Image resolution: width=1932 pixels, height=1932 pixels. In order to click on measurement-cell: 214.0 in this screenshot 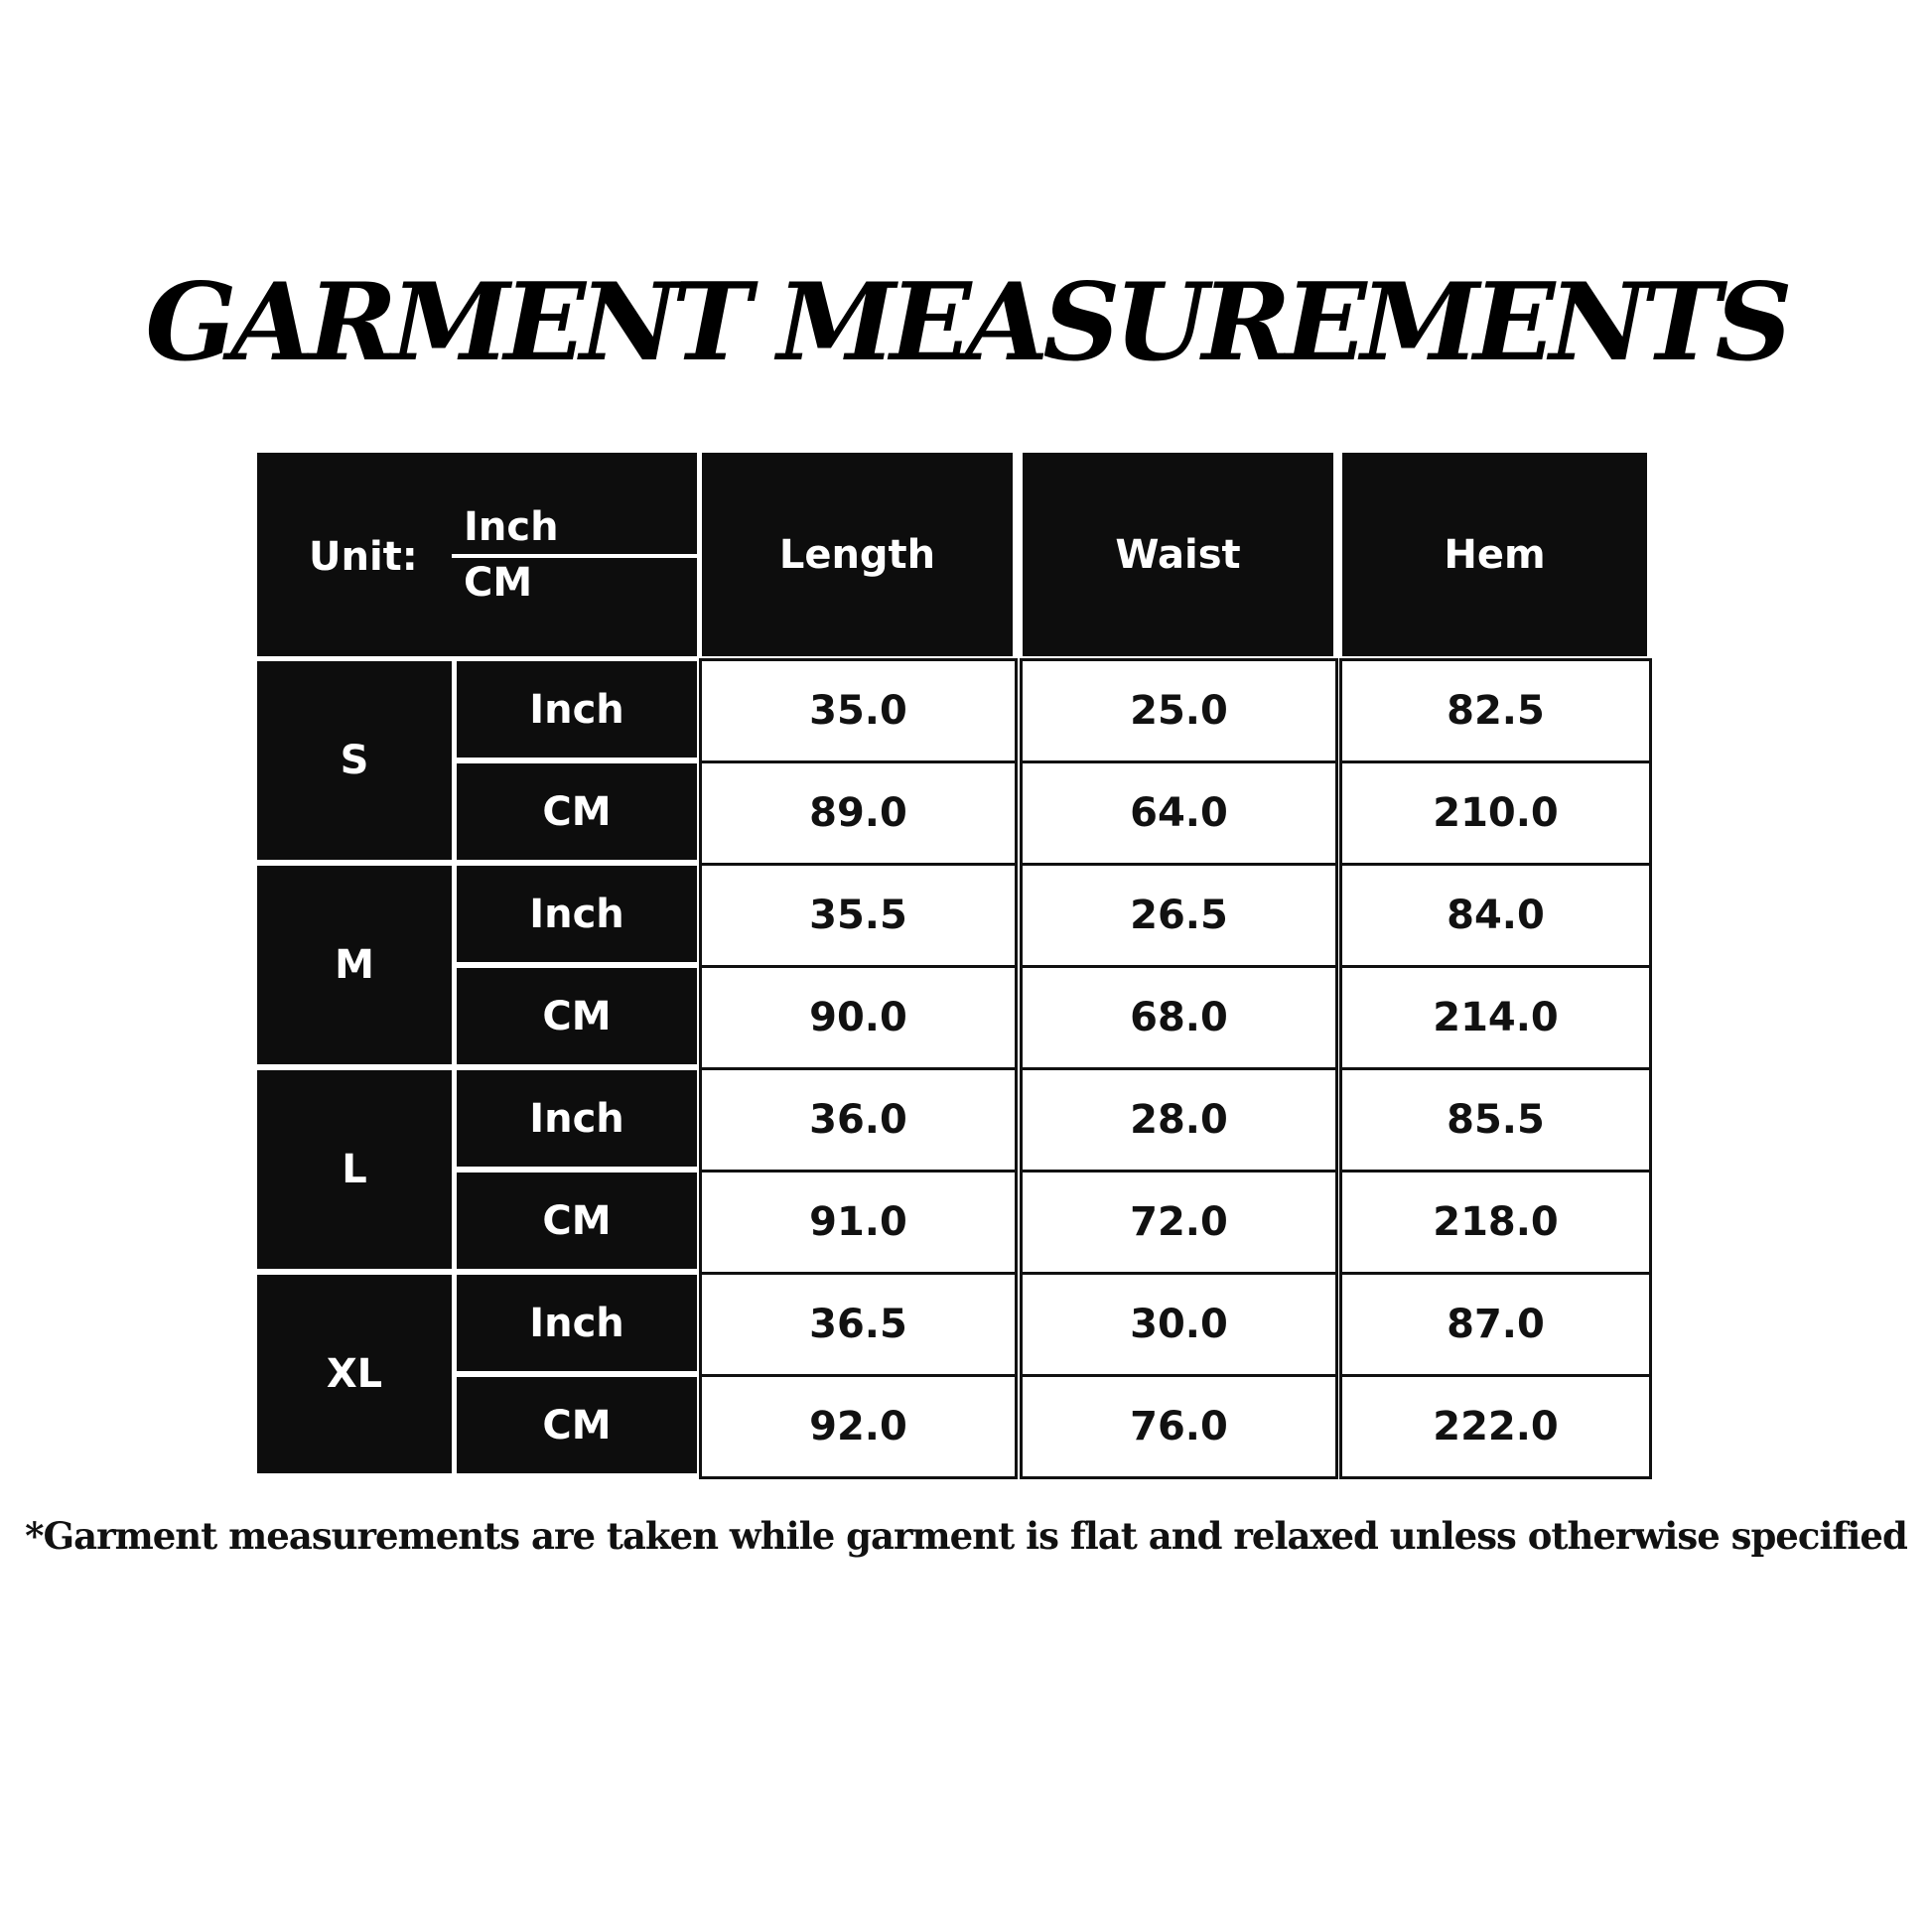, I will do `click(1496, 1018)`.